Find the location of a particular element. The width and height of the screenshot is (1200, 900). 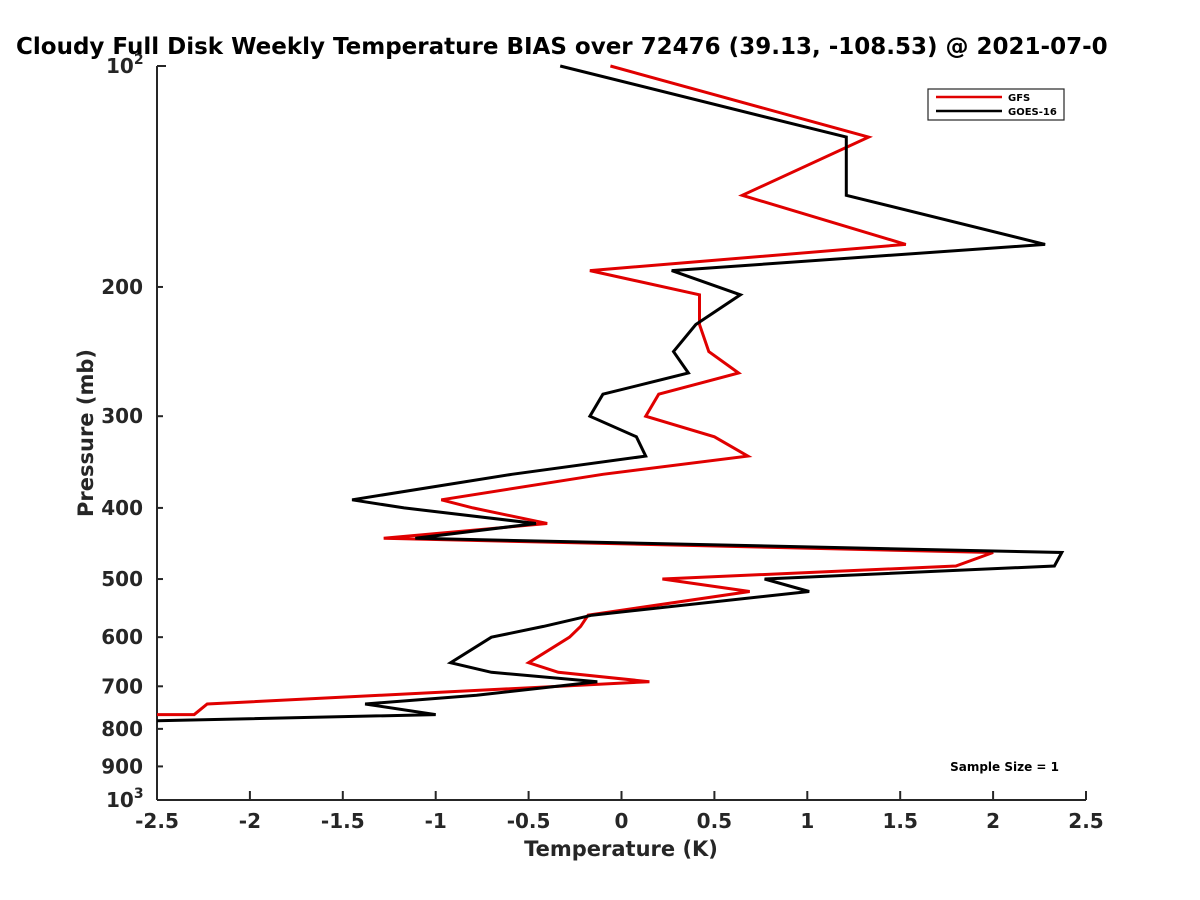

x-tick-label: 0 is located at coordinates (622, 821).